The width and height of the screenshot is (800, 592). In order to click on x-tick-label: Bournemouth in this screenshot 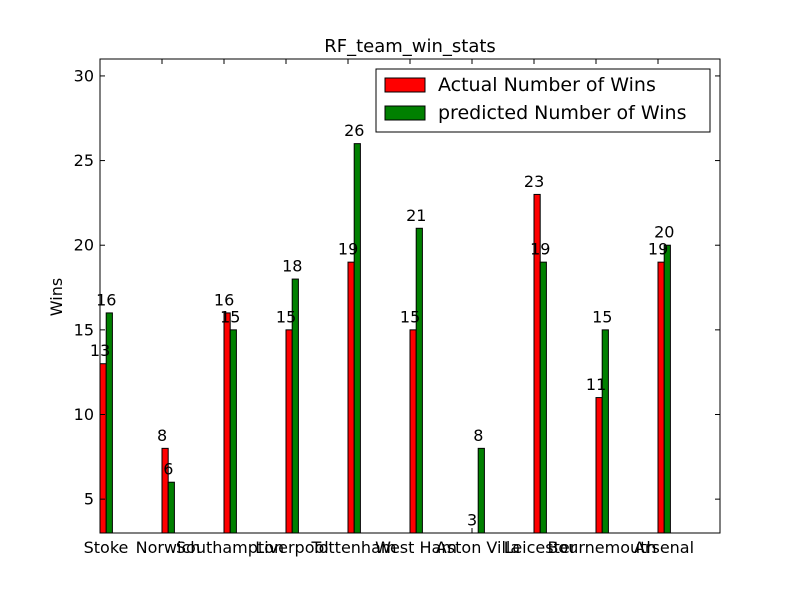, I will do `click(601, 547)`.